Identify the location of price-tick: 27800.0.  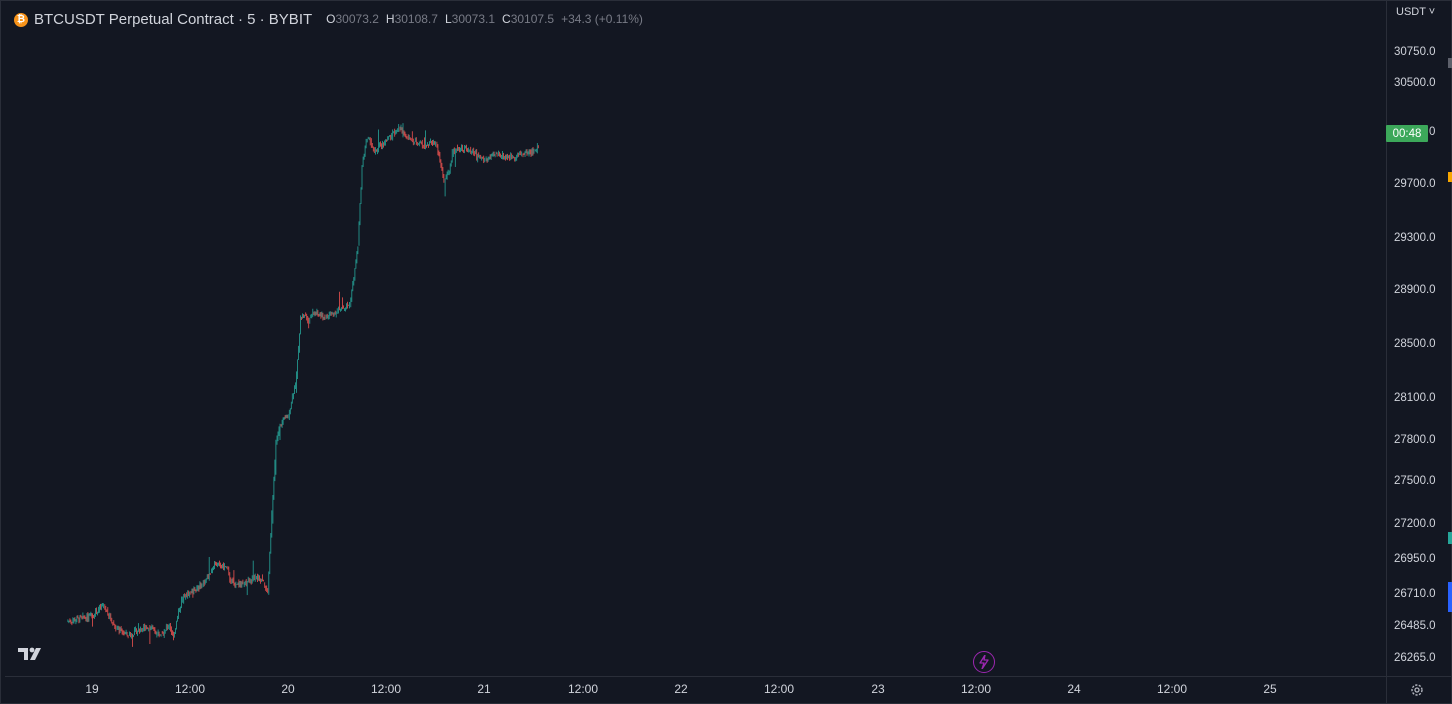
(1415, 440).